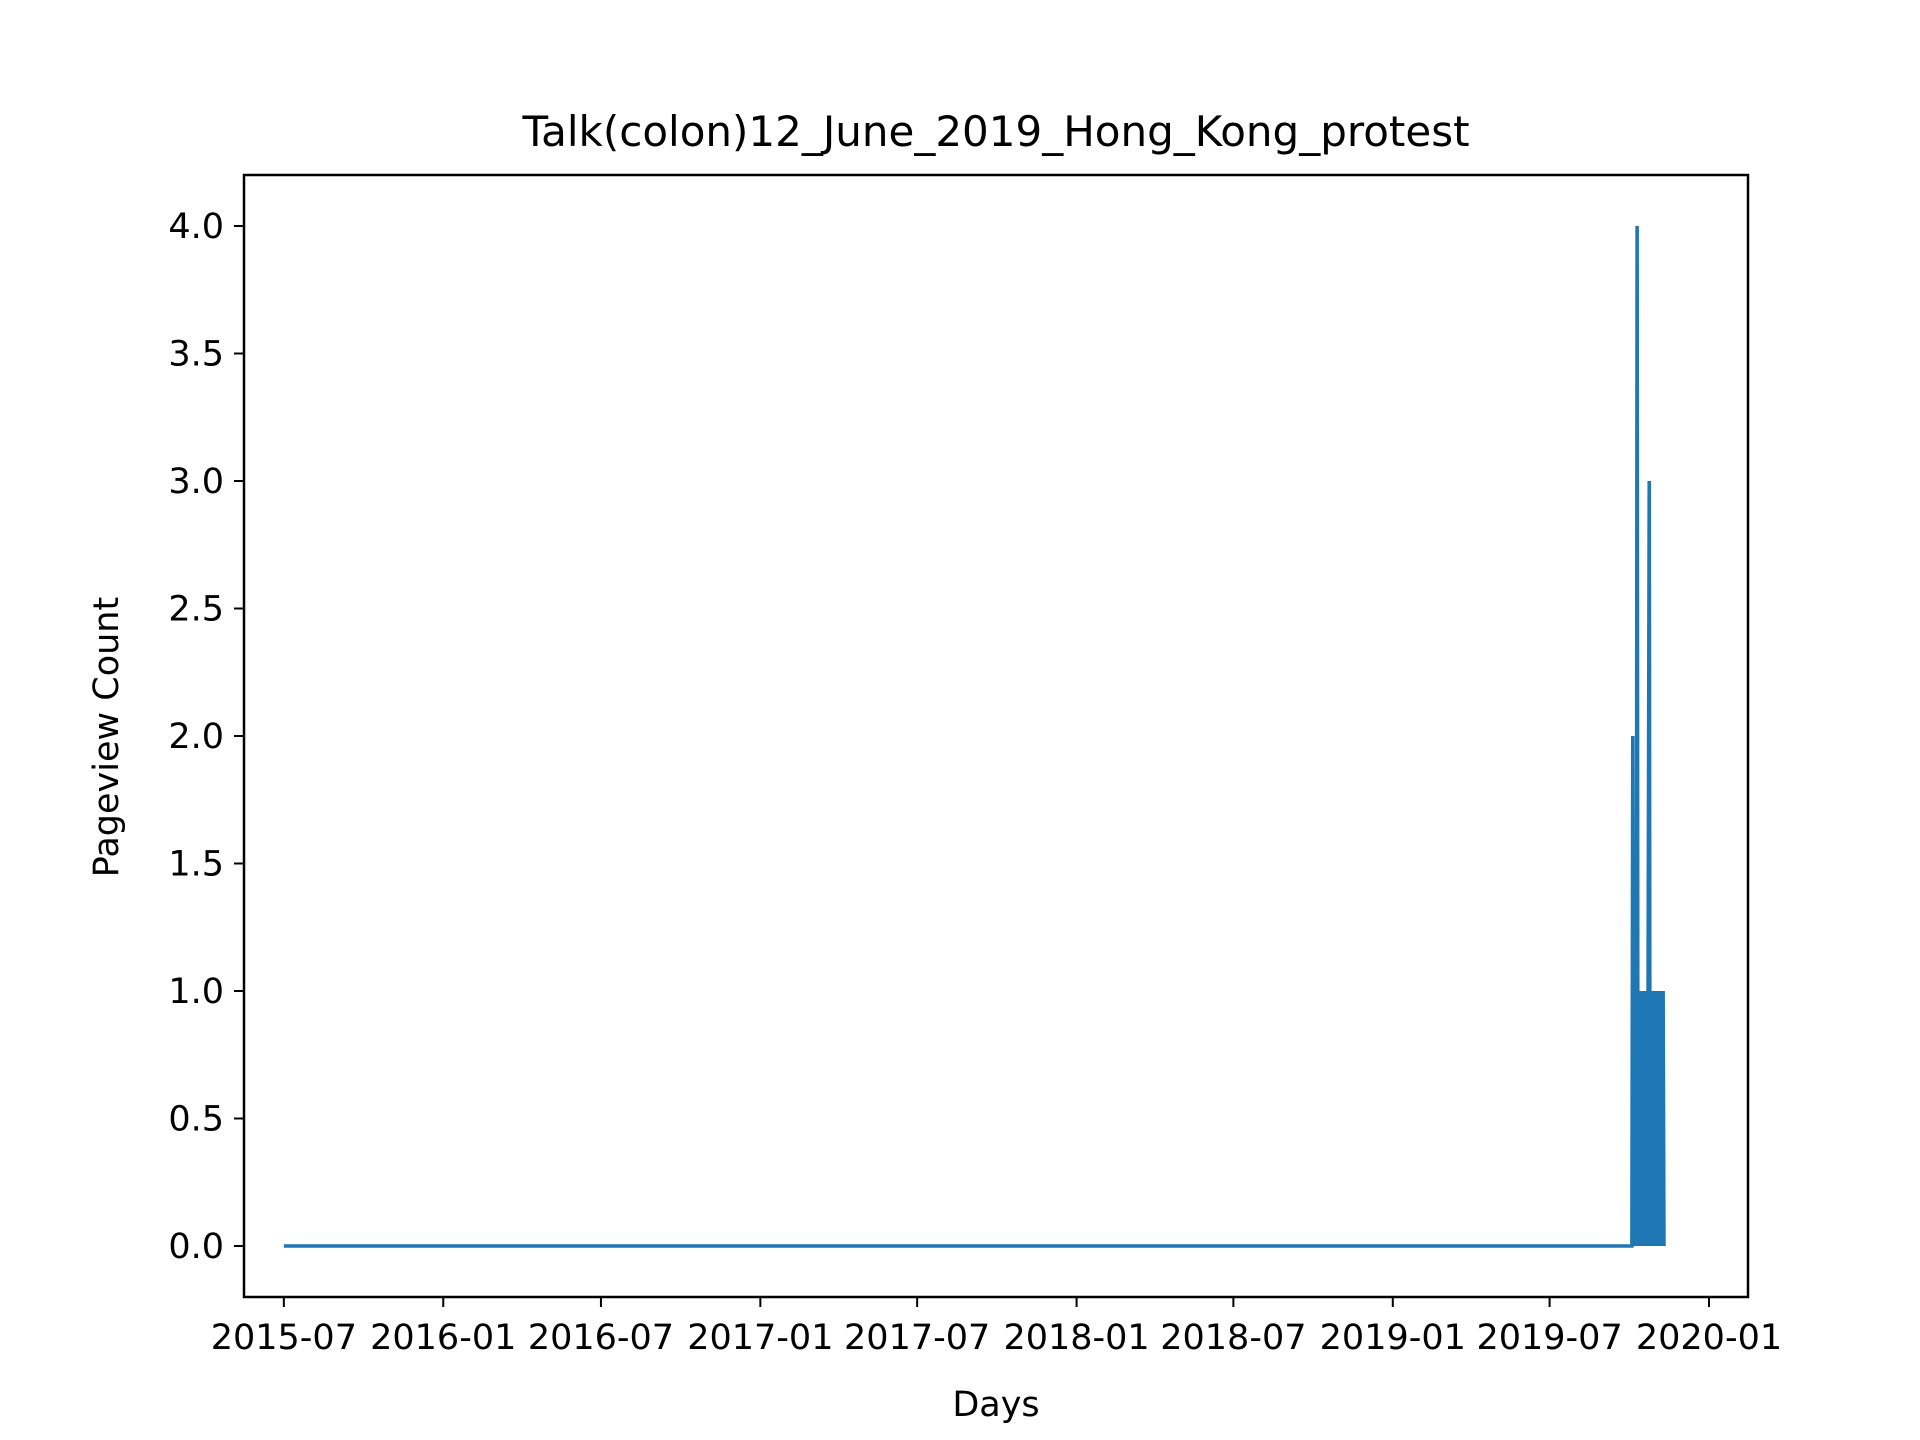  Describe the element at coordinates (1709, 1338) in the screenshot. I see `x-tick-label: 2020-01` at that location.